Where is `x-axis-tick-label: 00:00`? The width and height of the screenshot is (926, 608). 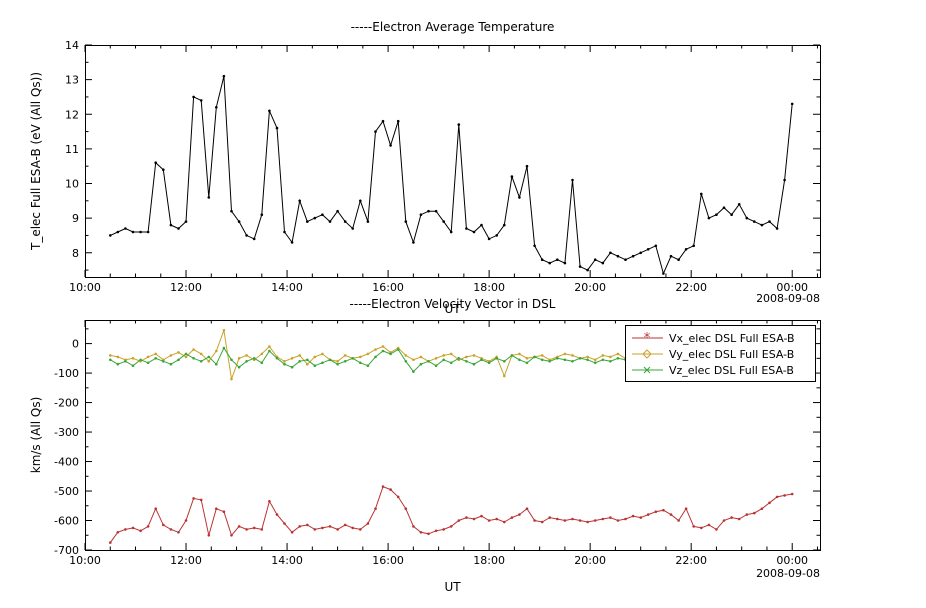 x-axis-tick-label: 00:00 is located at coordinates (792, 560).